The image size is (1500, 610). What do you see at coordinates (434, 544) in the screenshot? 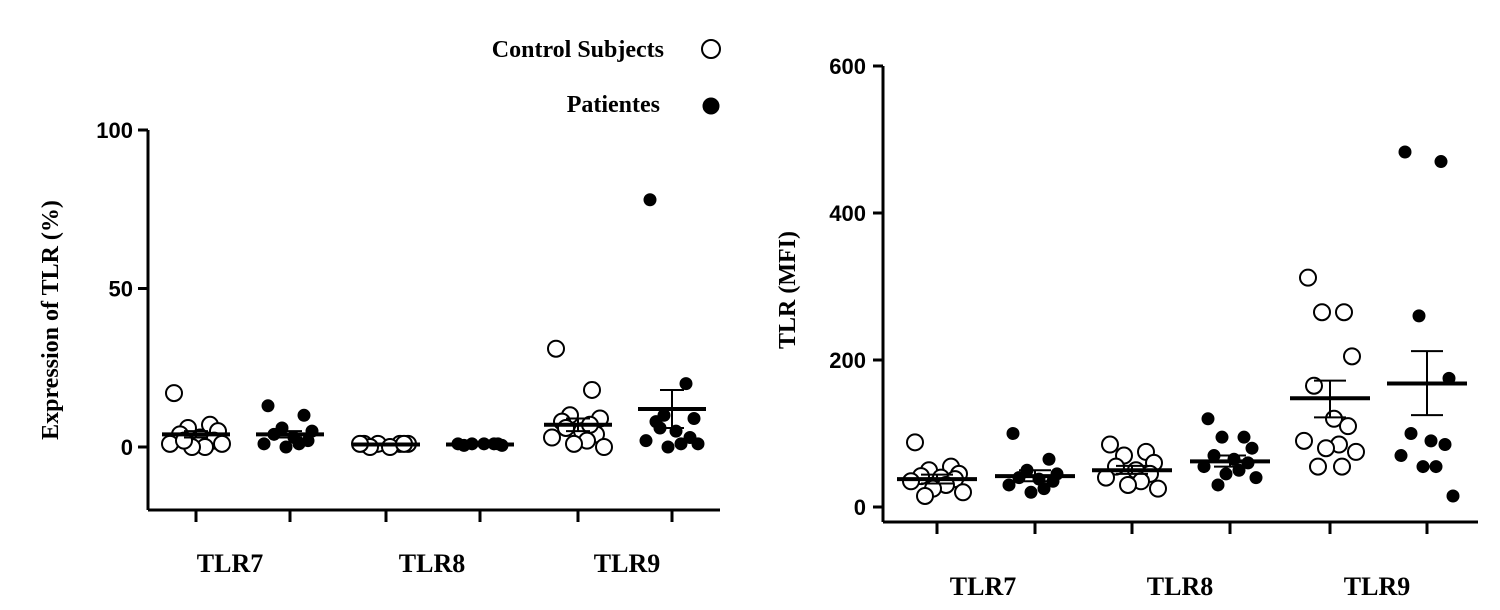
I see `left-x-ticks: TLR7 TLR8 TLR9` at bounding box center [434, 544].